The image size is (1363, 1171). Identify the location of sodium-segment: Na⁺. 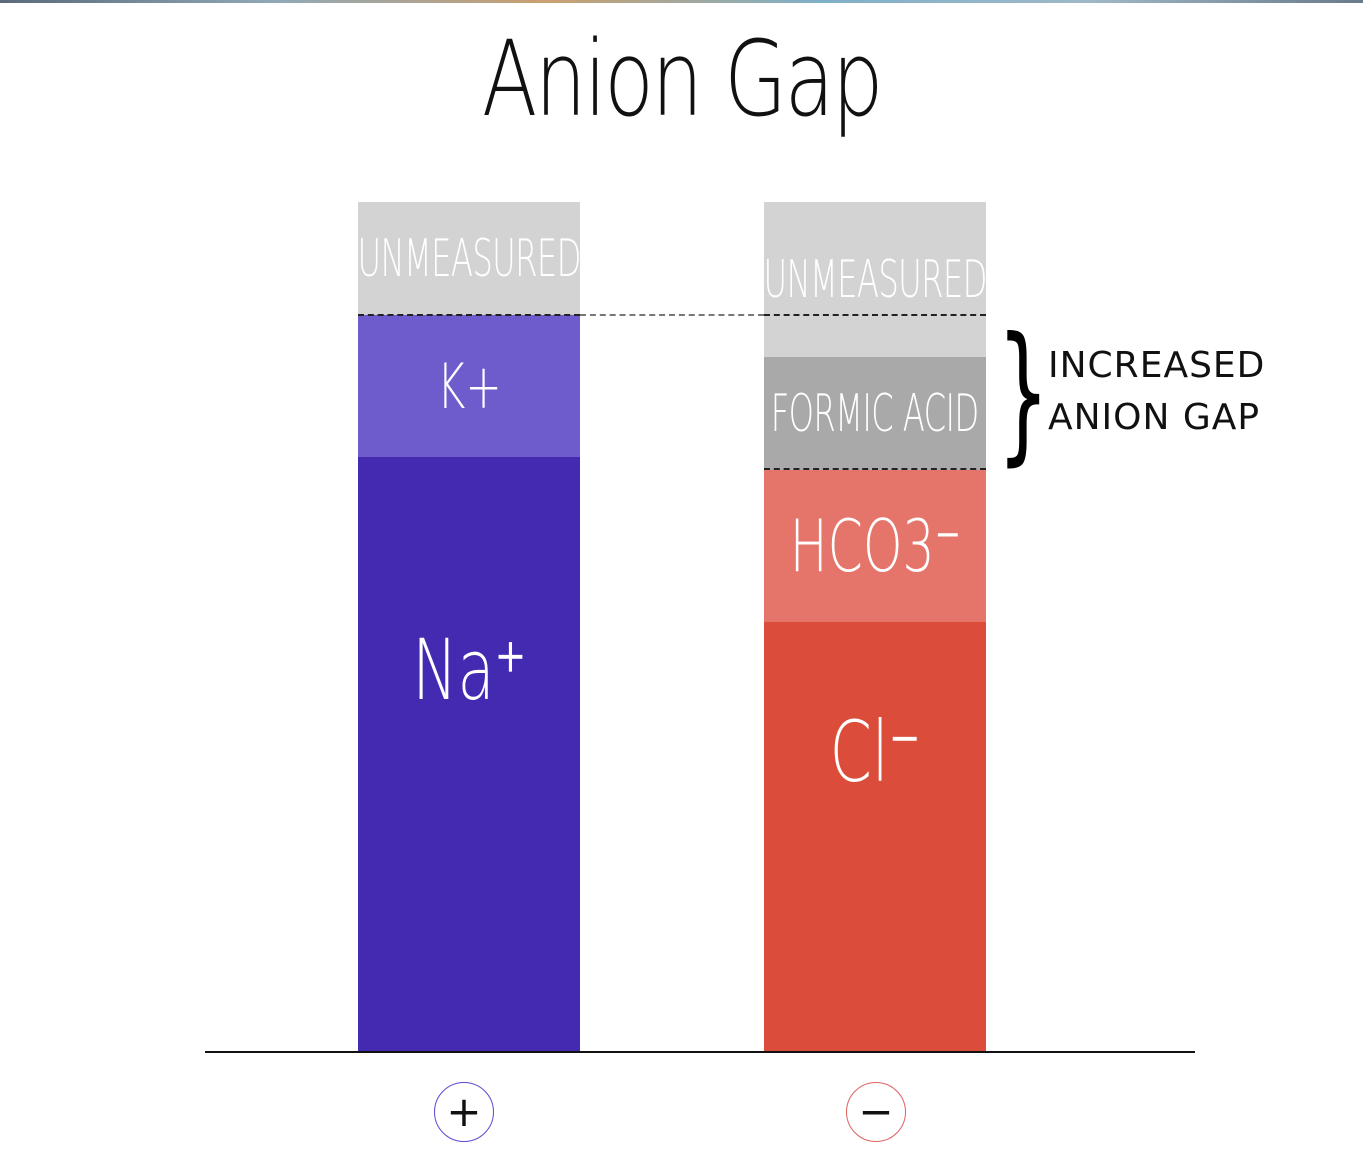
(469, 754).